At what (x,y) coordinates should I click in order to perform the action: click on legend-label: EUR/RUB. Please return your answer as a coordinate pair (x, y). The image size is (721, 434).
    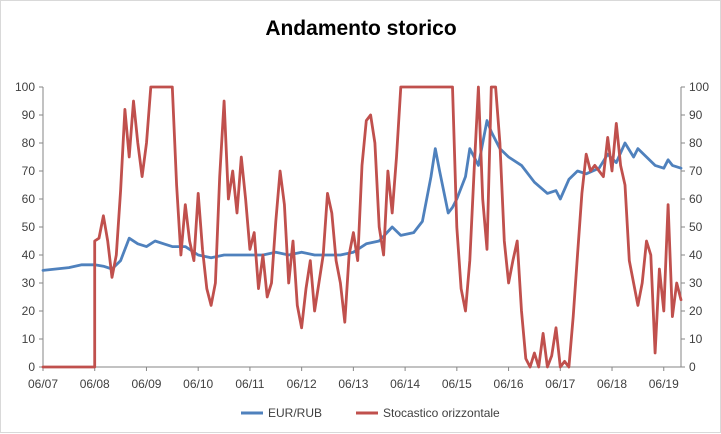
    Looking at the image, I should click on (295, 413).